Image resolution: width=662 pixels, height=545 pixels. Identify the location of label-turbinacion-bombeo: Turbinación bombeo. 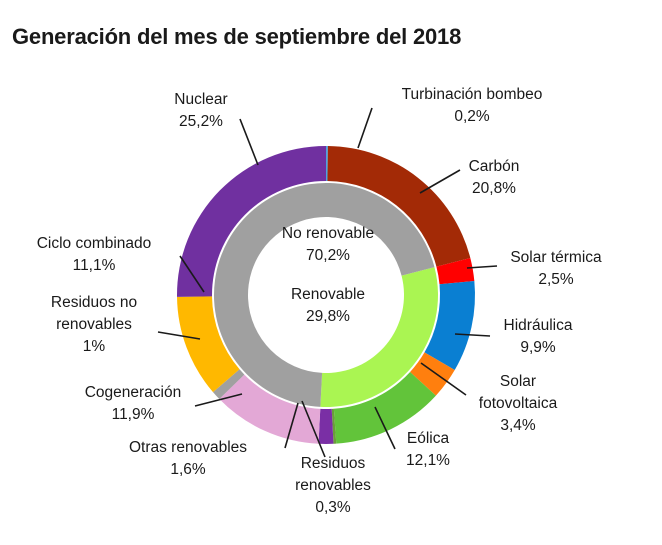
(472, 94).